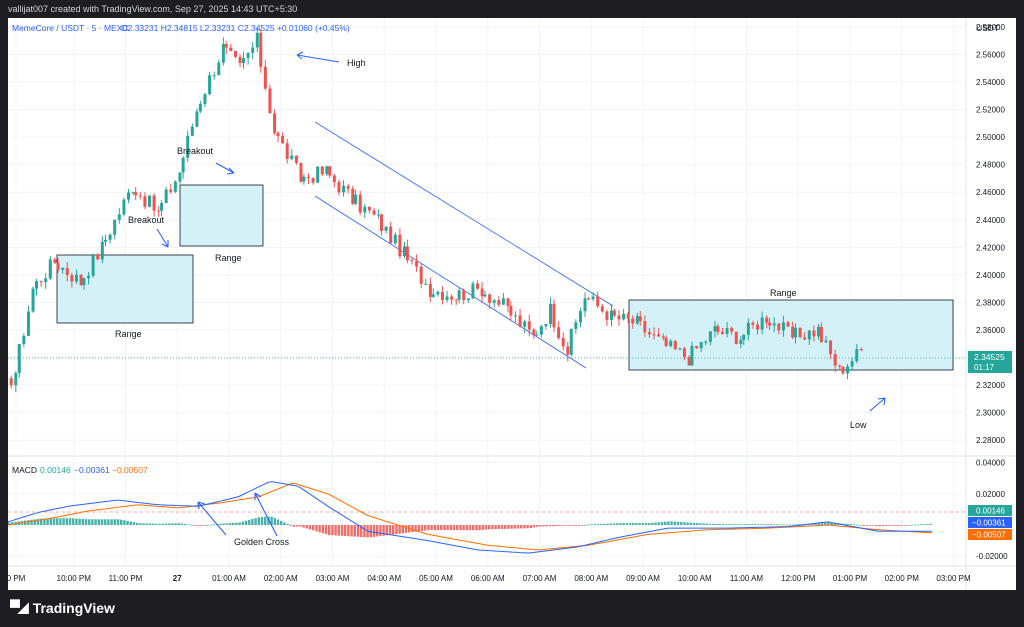 The image size is (1024, 627). Describe the element at coordinates (992, 510) in the screenshot. I see `macd-axis: 0.04000 0.02000 -0.02000` at that location.